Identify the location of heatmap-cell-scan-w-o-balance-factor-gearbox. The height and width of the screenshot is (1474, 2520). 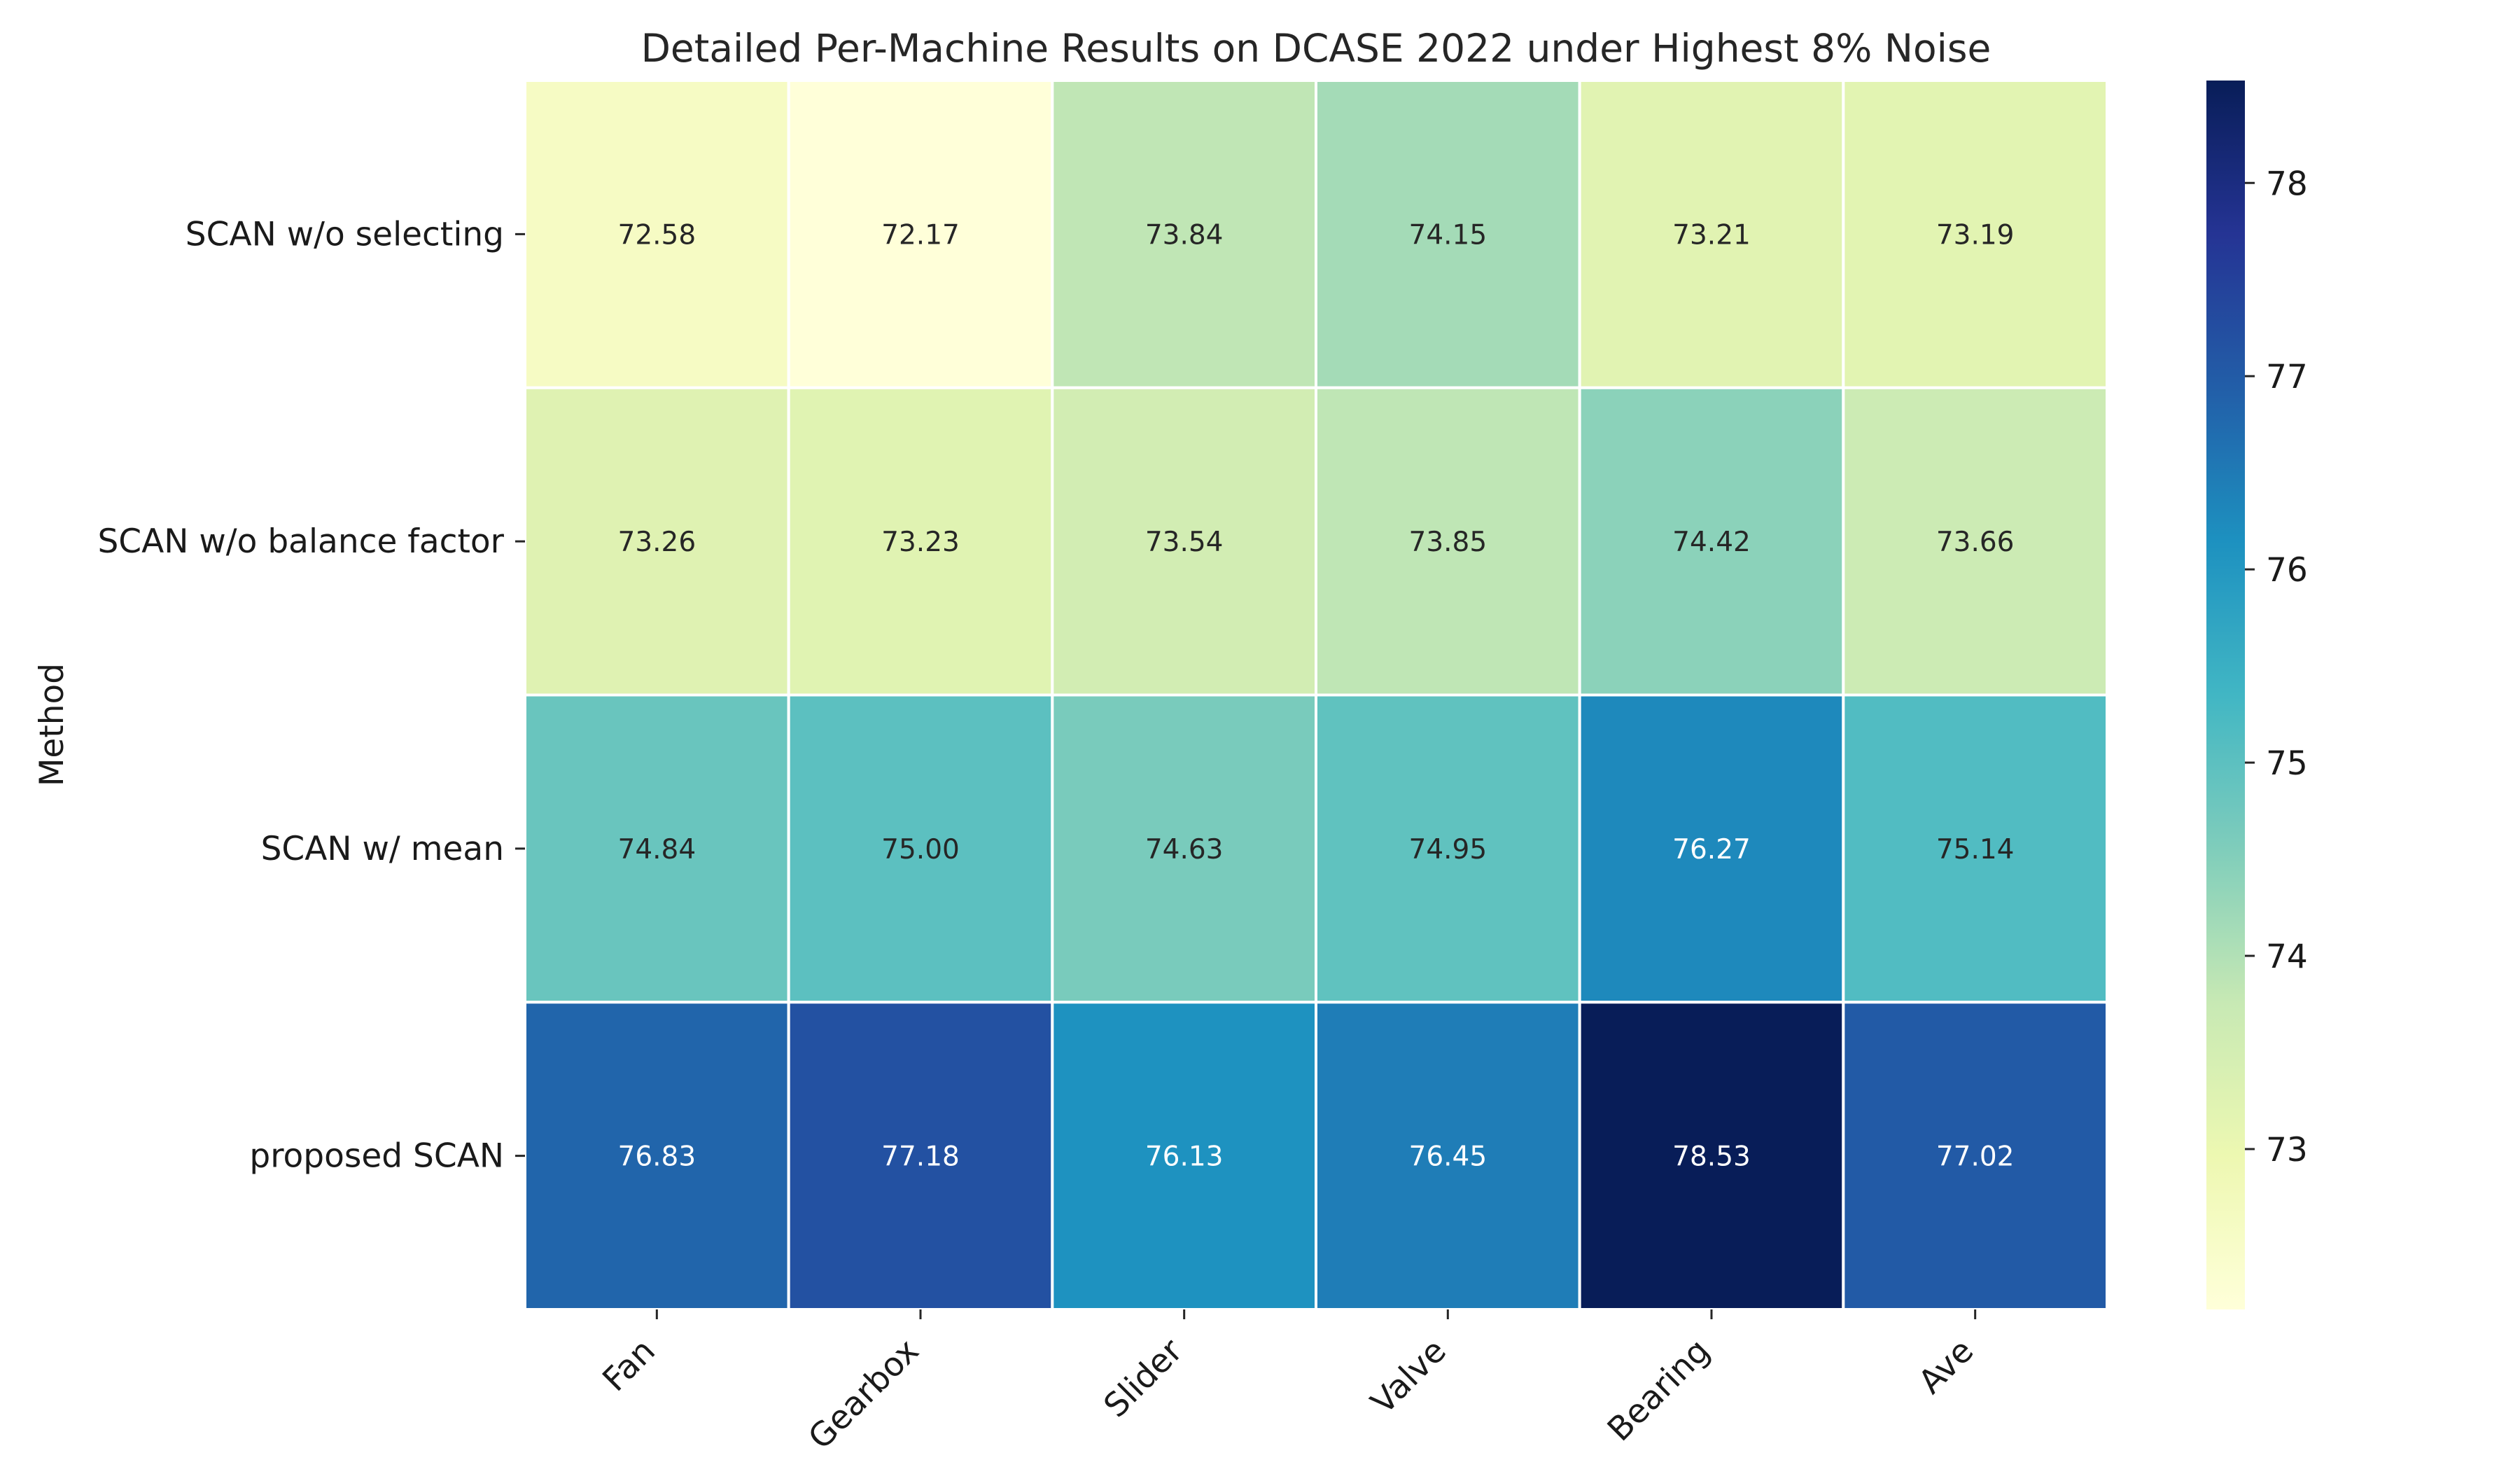
(920, 542).